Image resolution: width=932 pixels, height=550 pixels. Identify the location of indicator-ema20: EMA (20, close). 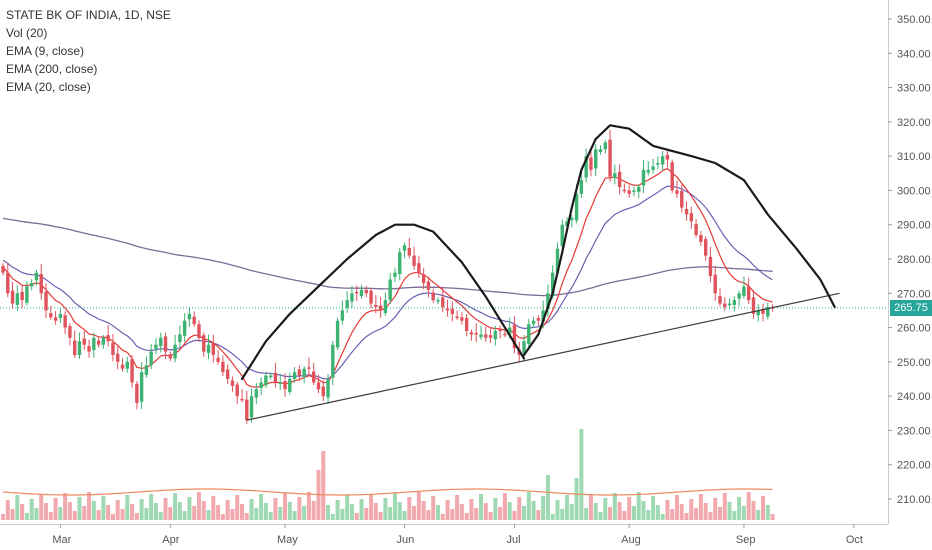
(48, 87).